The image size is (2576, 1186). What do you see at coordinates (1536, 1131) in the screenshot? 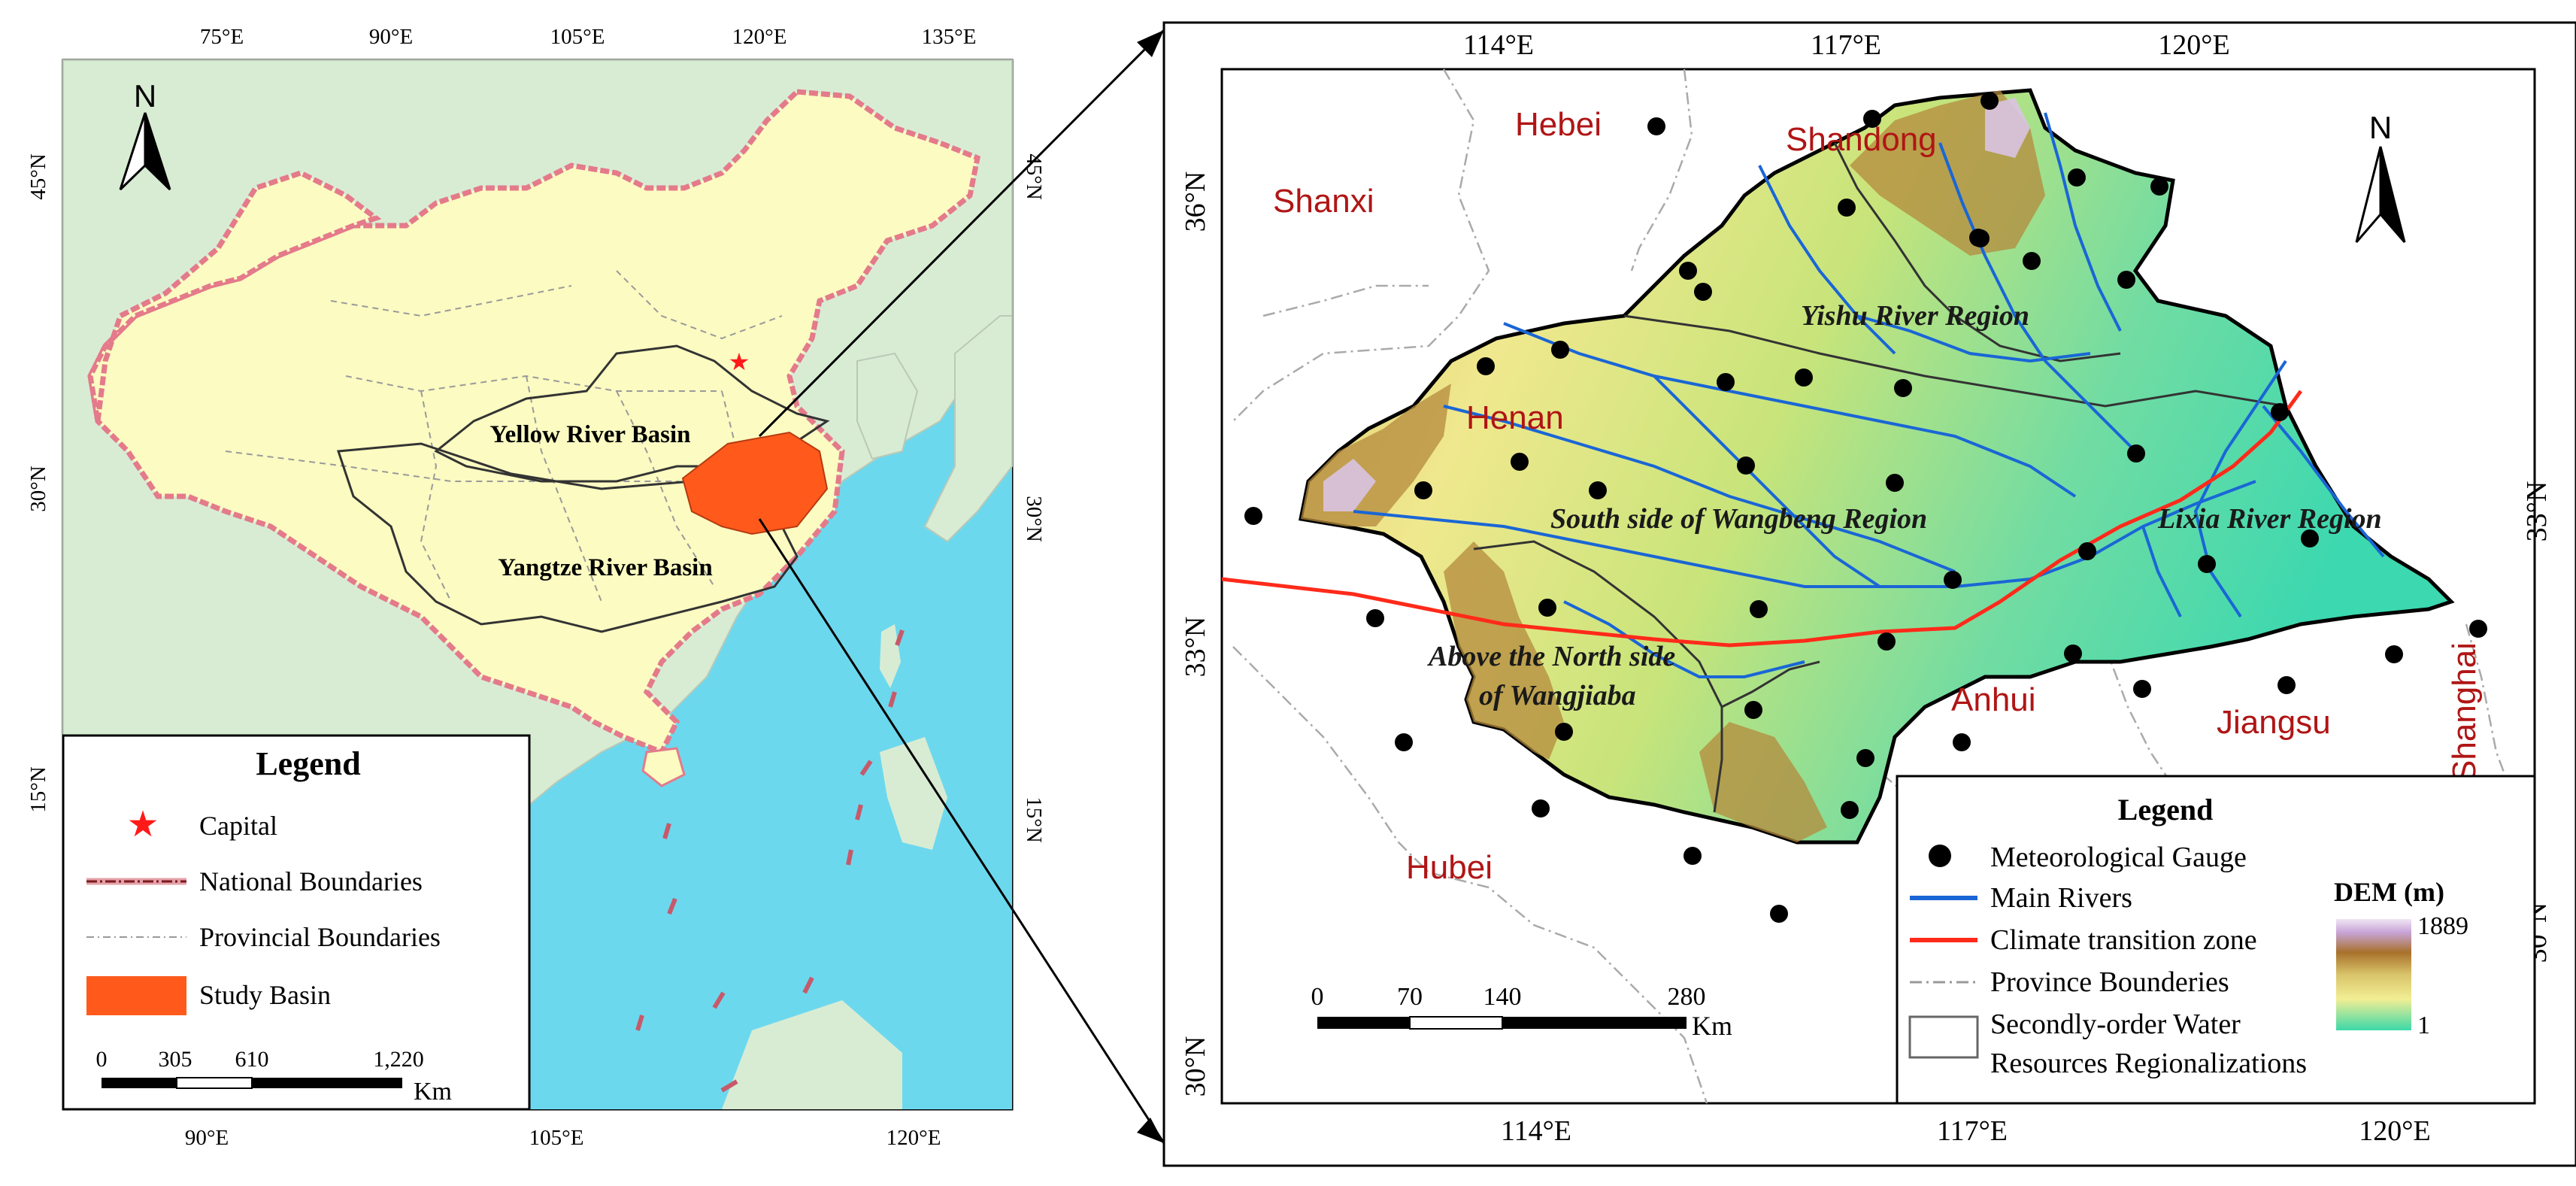
I see `right-bottom-lon-tick: 114°E` at bounding box center [1536, 1131].